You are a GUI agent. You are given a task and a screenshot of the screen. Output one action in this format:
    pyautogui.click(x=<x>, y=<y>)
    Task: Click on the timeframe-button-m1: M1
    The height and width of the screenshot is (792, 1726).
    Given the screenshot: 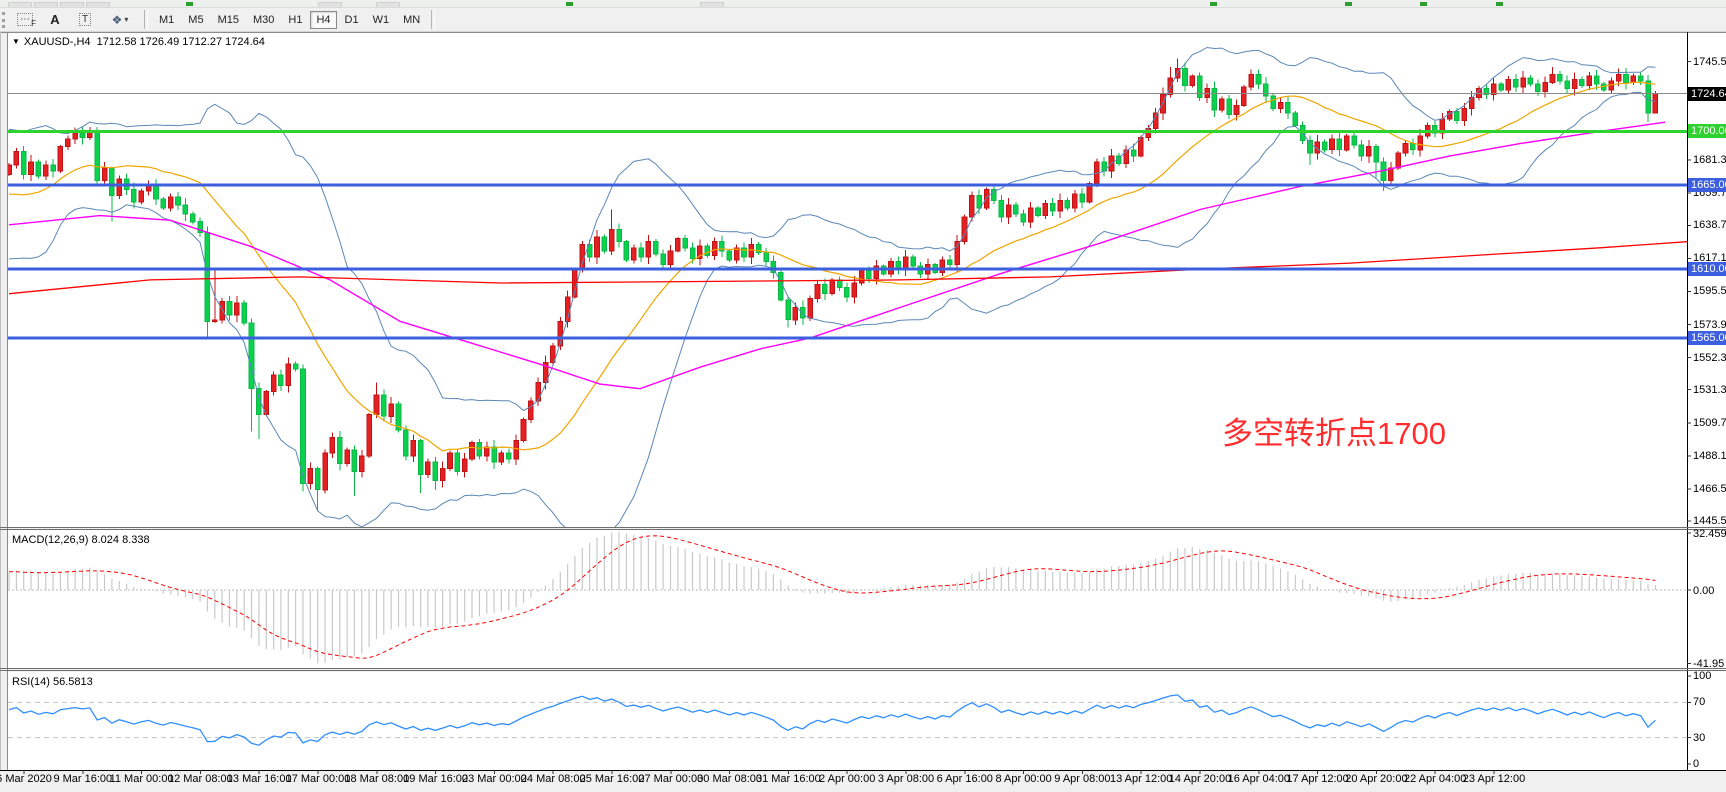 What is the action you would take?
    pyautogui.click(x=166, y=20)
    